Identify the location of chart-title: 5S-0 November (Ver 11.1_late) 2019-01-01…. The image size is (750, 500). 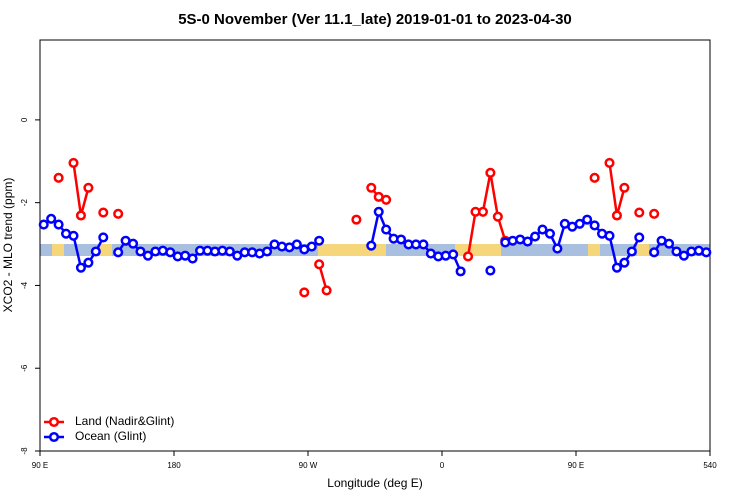
(375, 19).